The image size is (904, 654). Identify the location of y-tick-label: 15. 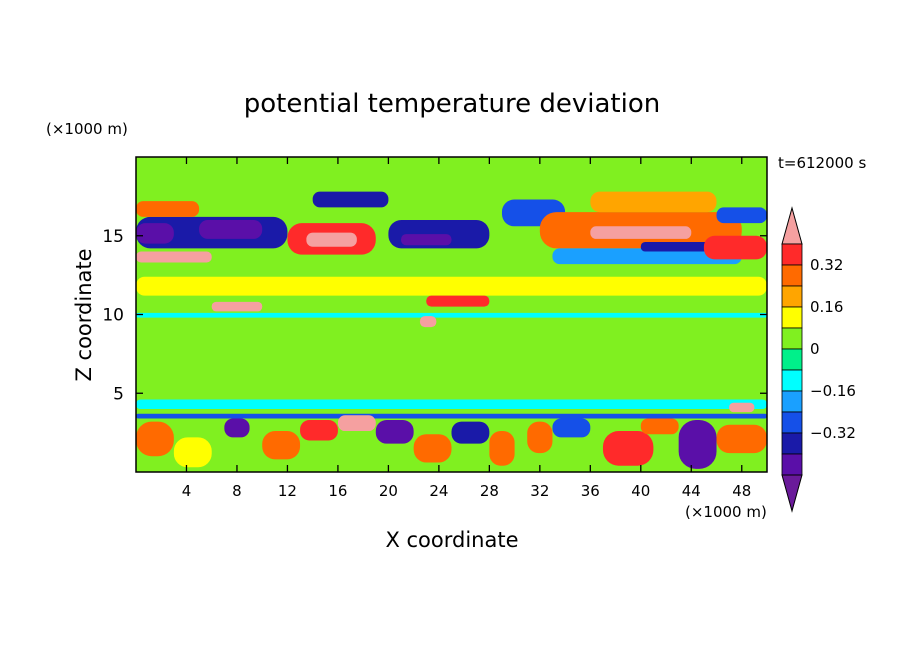
(113, 237).